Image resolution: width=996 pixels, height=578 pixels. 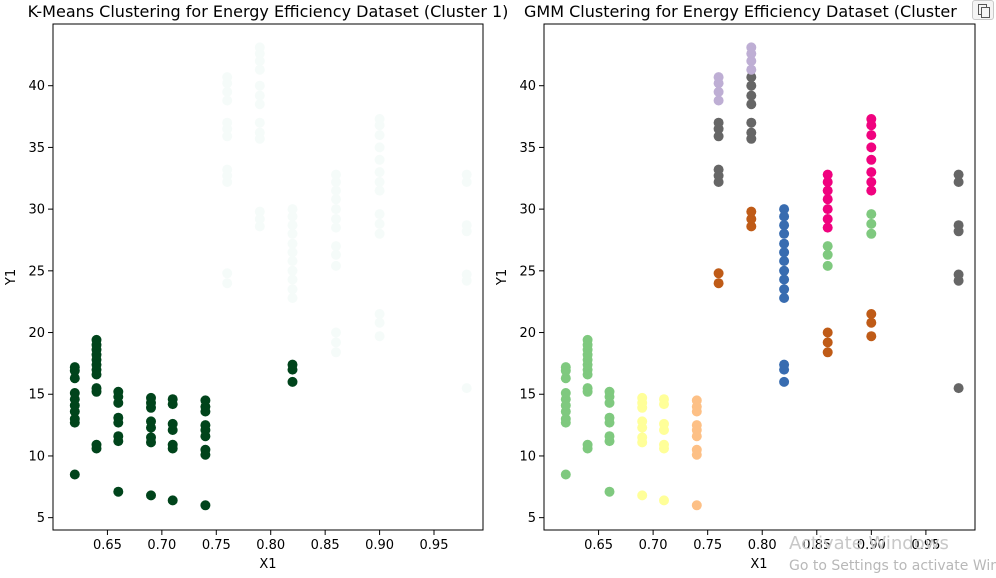 What do you see at coordinates (869, 543) in the screenshot?
I see `watermark-title: Activate Windows` at bounding box center [869, 543].